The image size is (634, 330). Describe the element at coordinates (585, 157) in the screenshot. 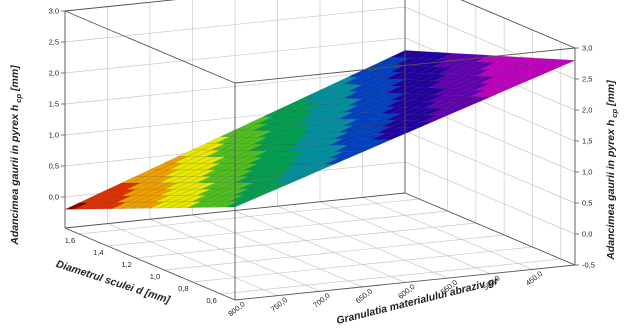

I see `z-axis-right-ticks: -0,5 0,0 0,5 1,0 1,5 2,0 2,5 3,0` at that location.